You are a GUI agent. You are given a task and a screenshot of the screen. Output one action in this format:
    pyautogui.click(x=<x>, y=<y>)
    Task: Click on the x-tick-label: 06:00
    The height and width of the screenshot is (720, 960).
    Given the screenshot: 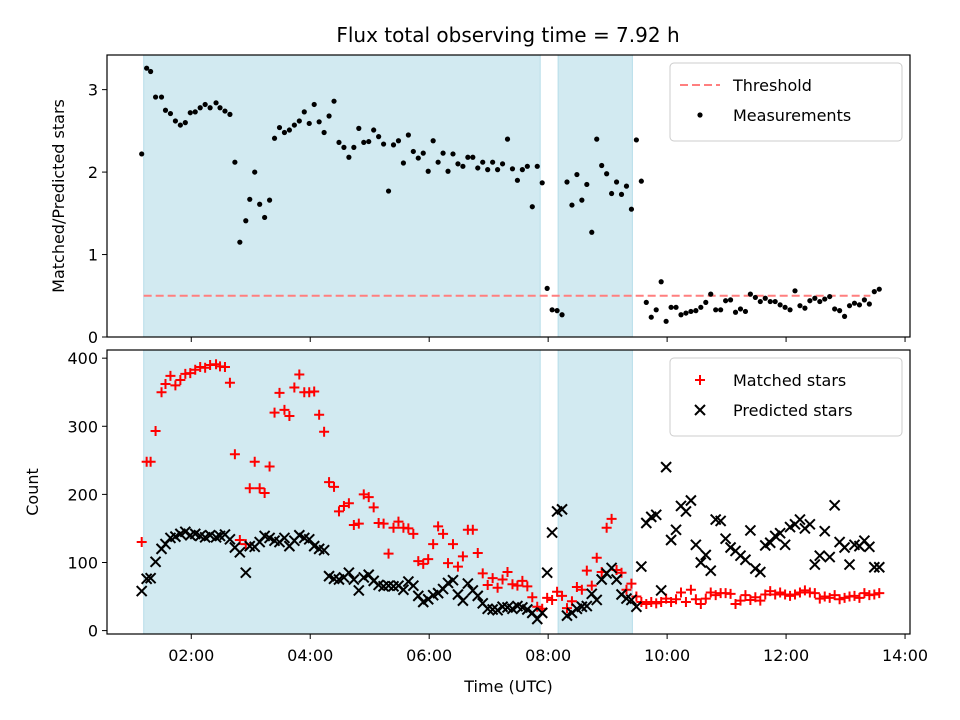 What is the action you would take?
    pyautogui.click(x=429, y=655)
    